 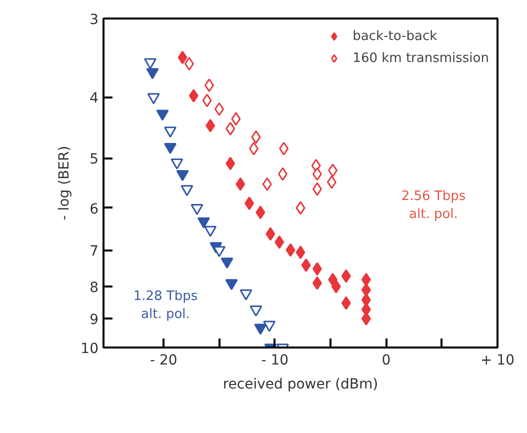 I want to click on y-tick-label: 3, so click(x=94, y=20).